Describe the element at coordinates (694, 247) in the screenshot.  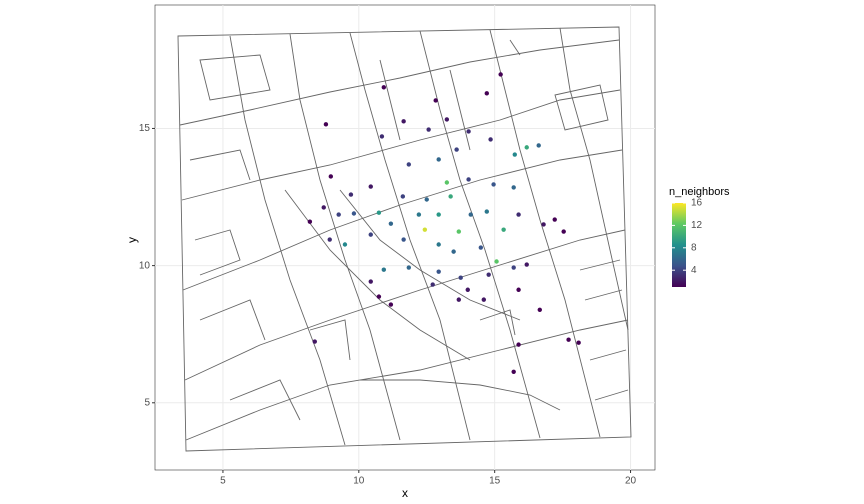
I see `colorbar-tick-label: 8` at that location.